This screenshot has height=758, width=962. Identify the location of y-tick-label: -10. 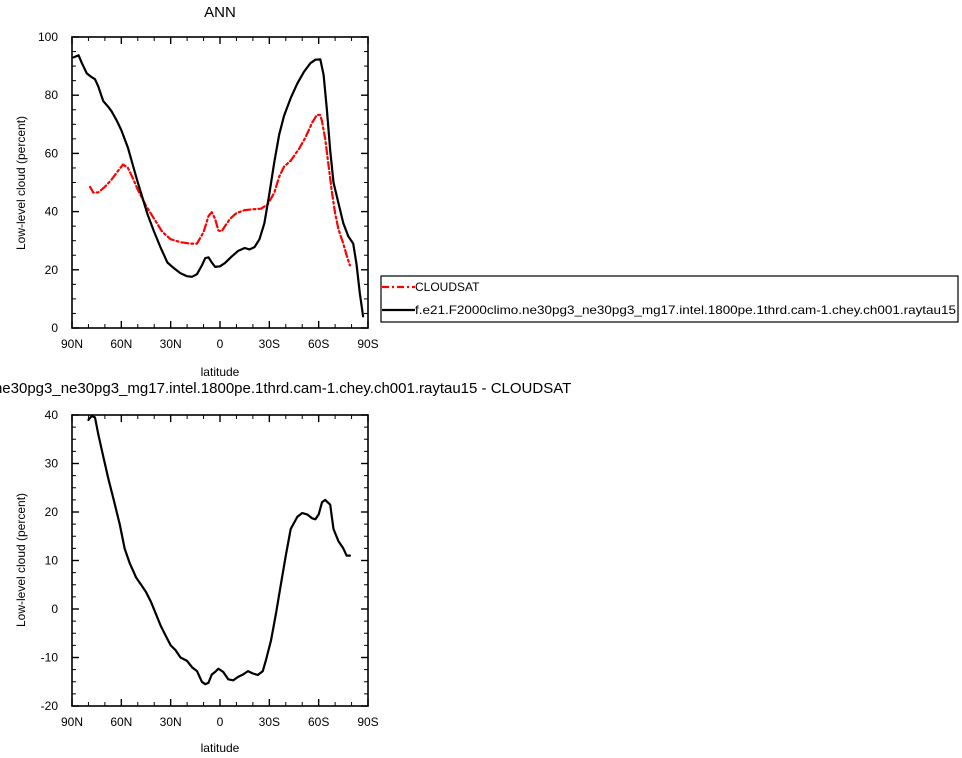
(50, 658).